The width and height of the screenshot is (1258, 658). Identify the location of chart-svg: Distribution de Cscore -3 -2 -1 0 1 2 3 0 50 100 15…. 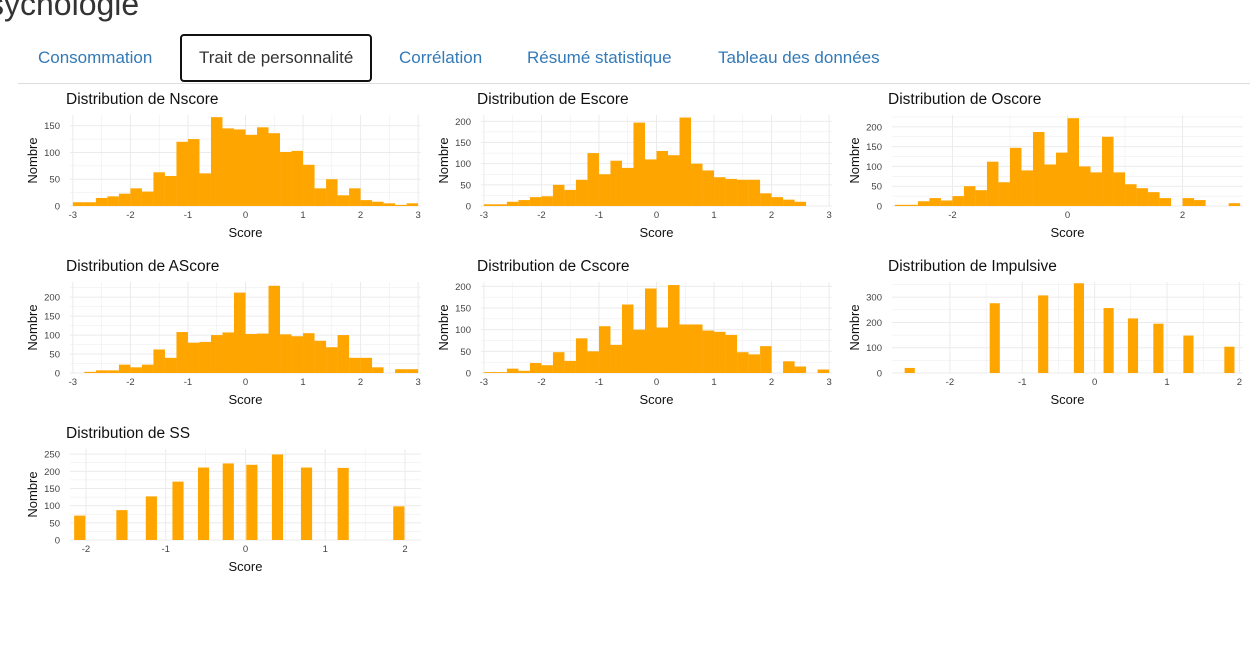
(634, 332).